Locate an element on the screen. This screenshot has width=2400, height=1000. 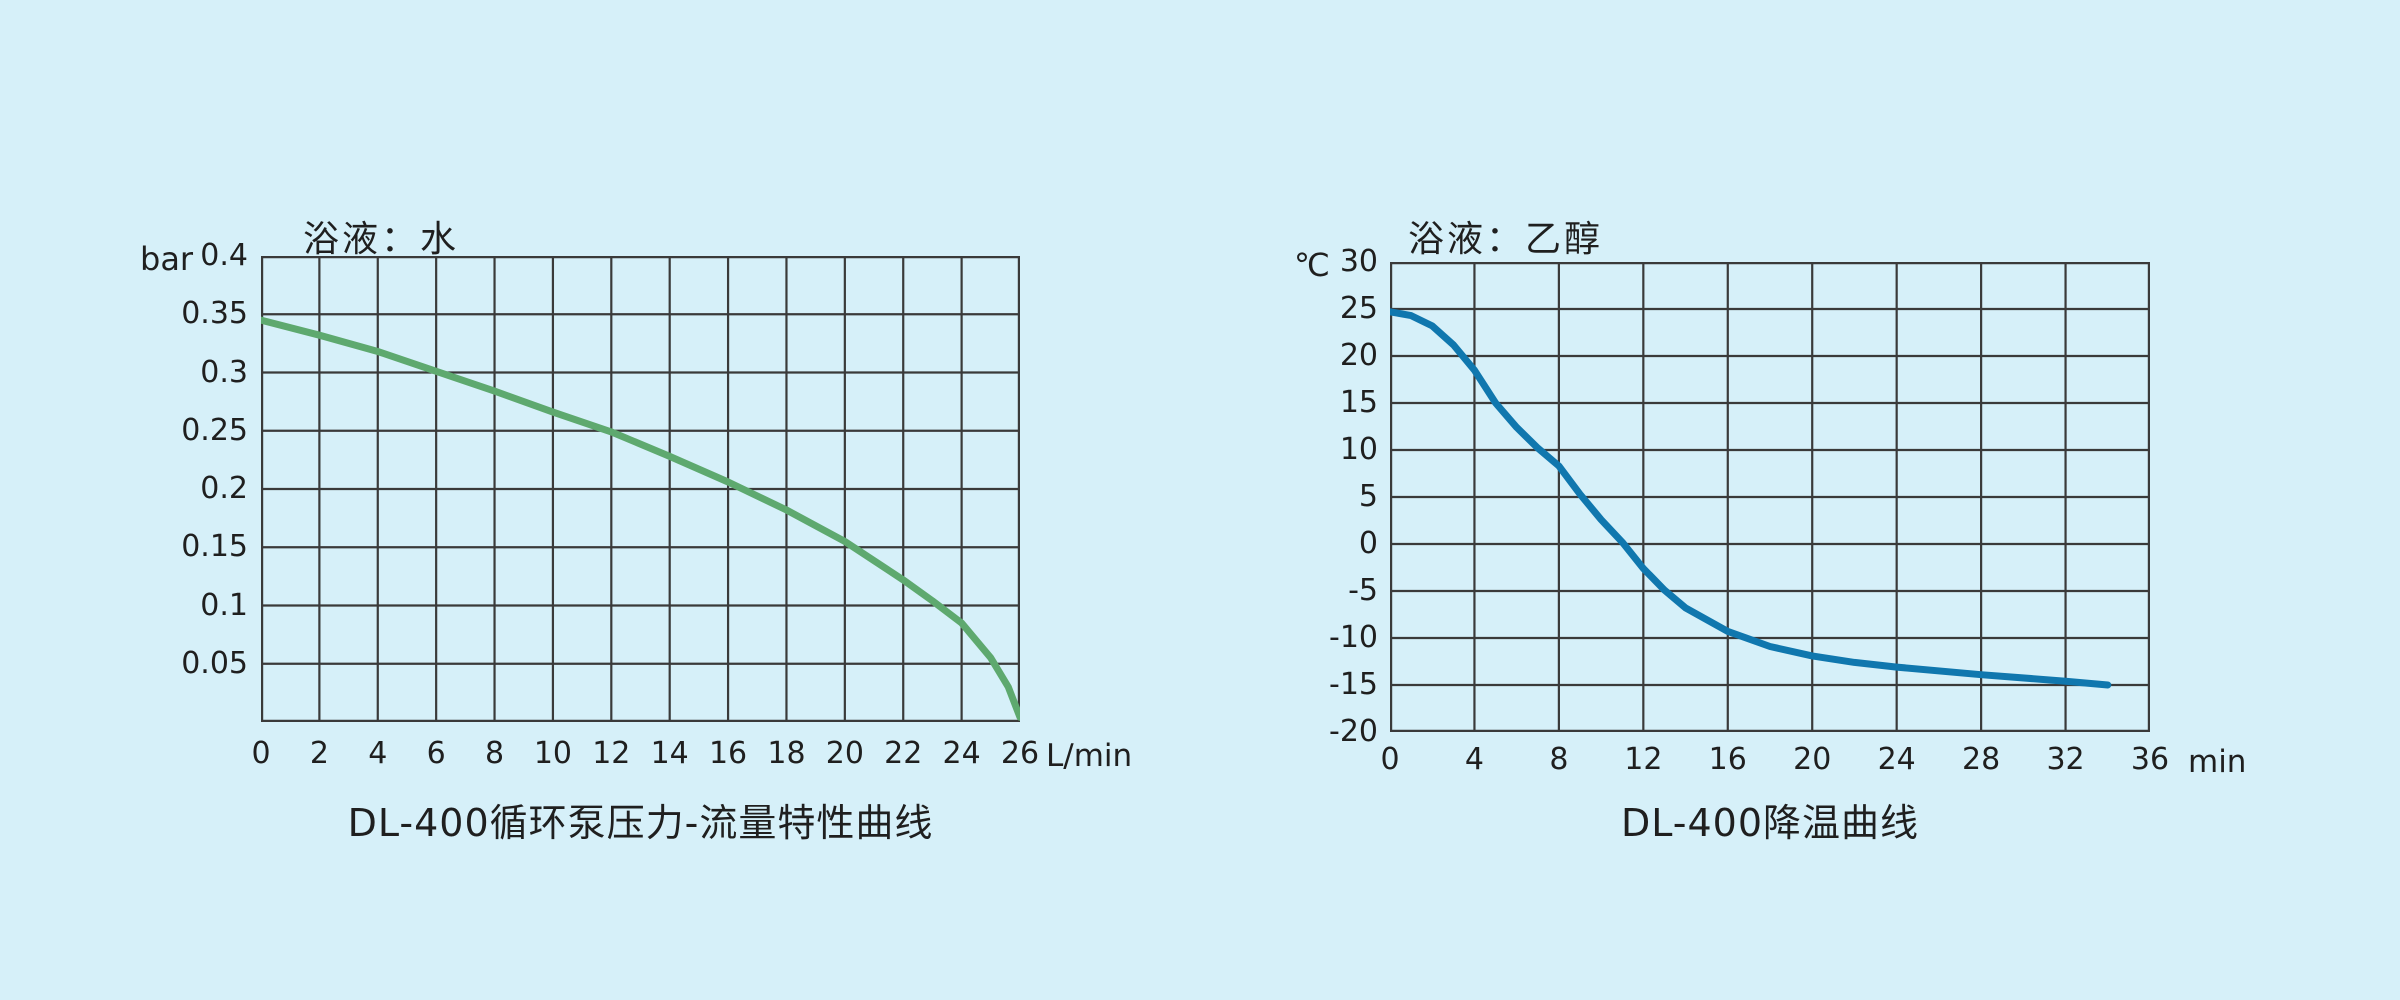
y-tick-label: 20 is located at coordinates (1358, 355).